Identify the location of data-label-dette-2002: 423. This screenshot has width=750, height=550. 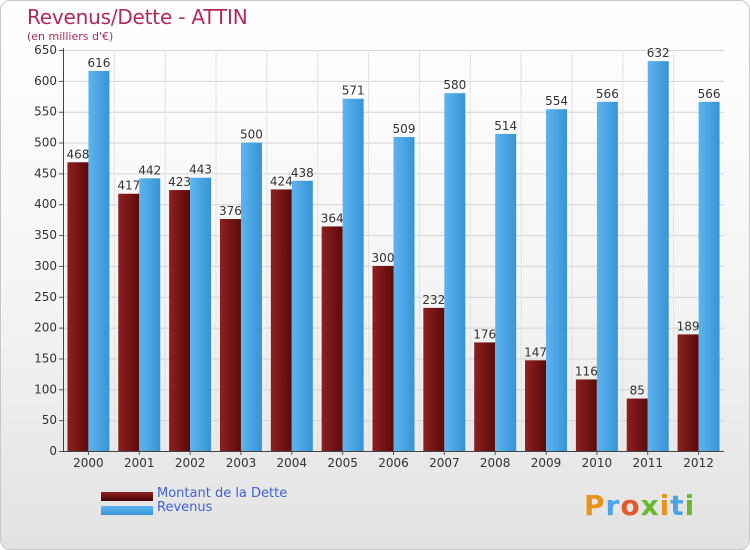
(179, 182).